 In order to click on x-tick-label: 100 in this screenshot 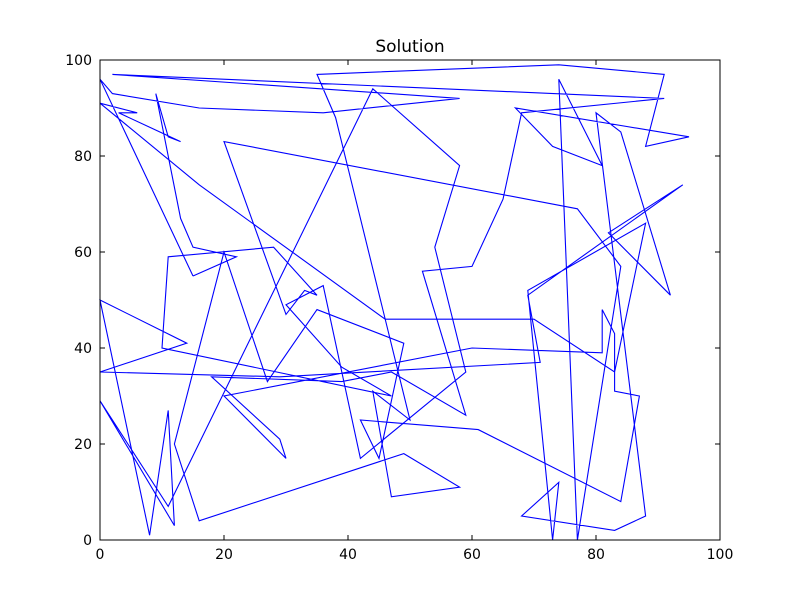, I will do `click(720, 555)`.